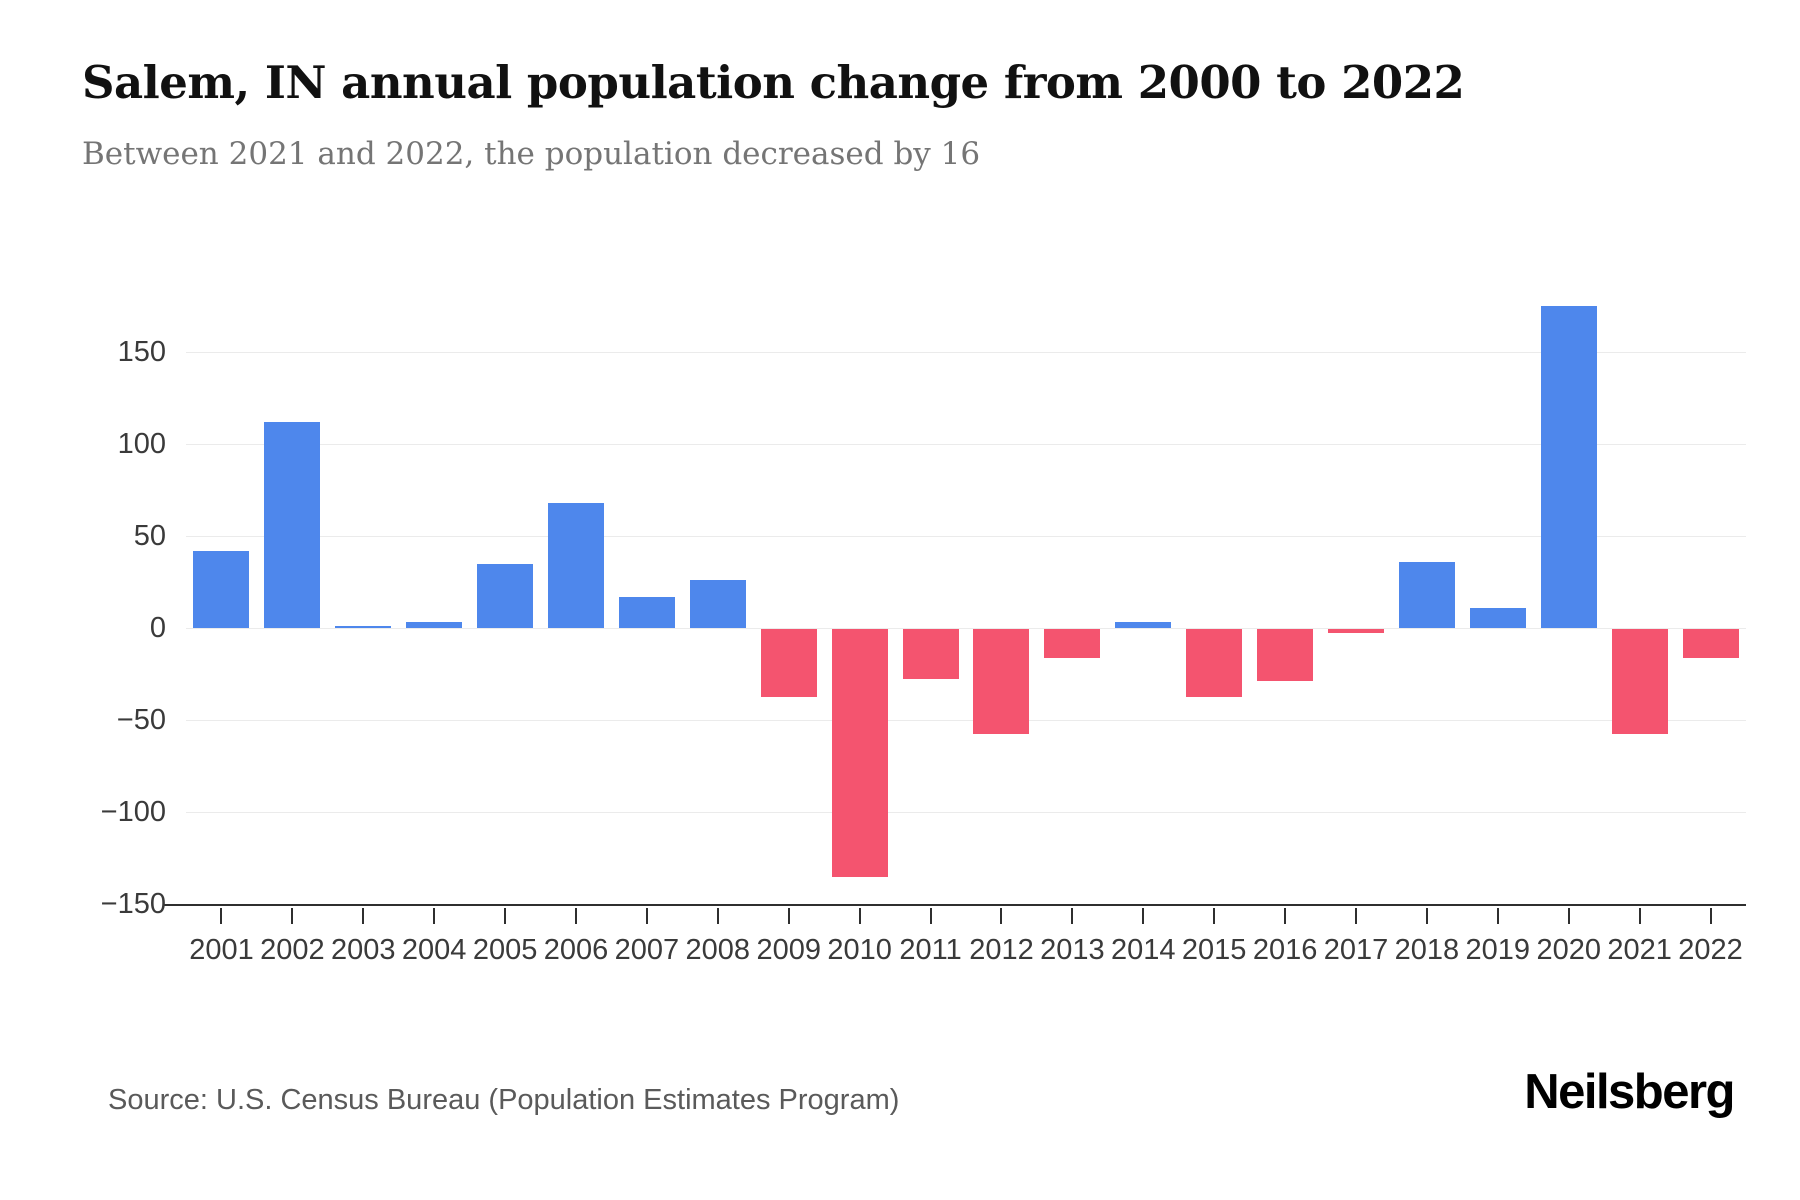  Describe the element at coordinates (1072, 644) in the screenshot. I see `bar-2013` at that location.